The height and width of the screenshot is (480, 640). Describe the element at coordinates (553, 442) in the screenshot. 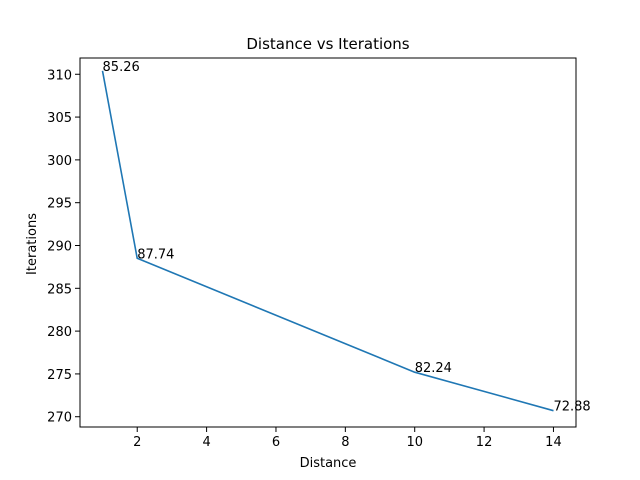

I see `x-tick-label: 14` at that location.